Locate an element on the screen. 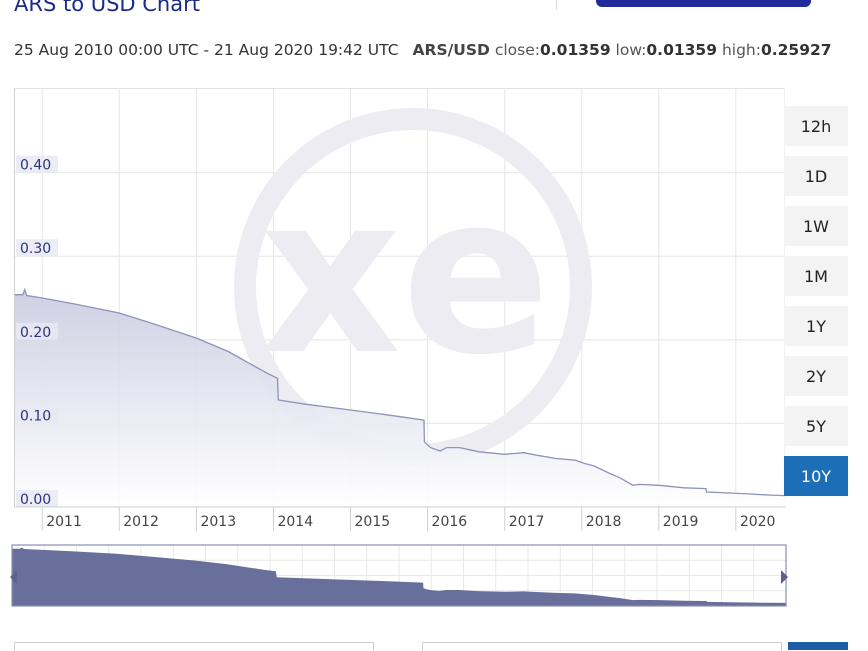 Image resolution: width=868 pixels, height=651 pixels. y-tick-label: 0.10 is located at coordinates (35, 416).